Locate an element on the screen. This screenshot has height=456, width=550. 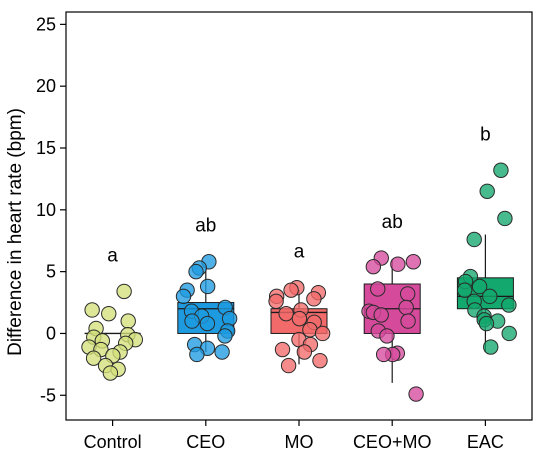
x-axis: Control CEO MO CEO+MO EAC is located at coordinates (294, 436).